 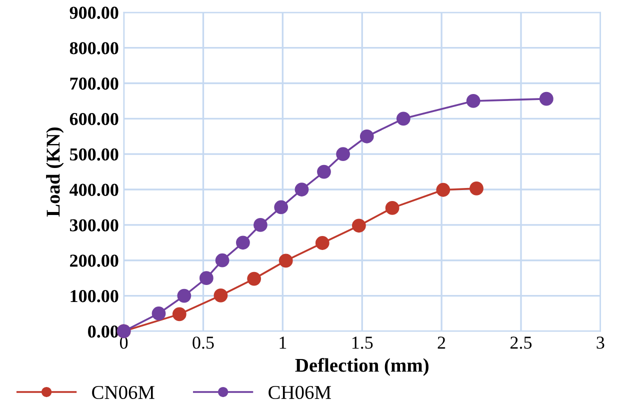 What do you see at coordinates (600, 342) in the screenshot?
I see `x-tick-label: 3` at bounding box center [600, 342].